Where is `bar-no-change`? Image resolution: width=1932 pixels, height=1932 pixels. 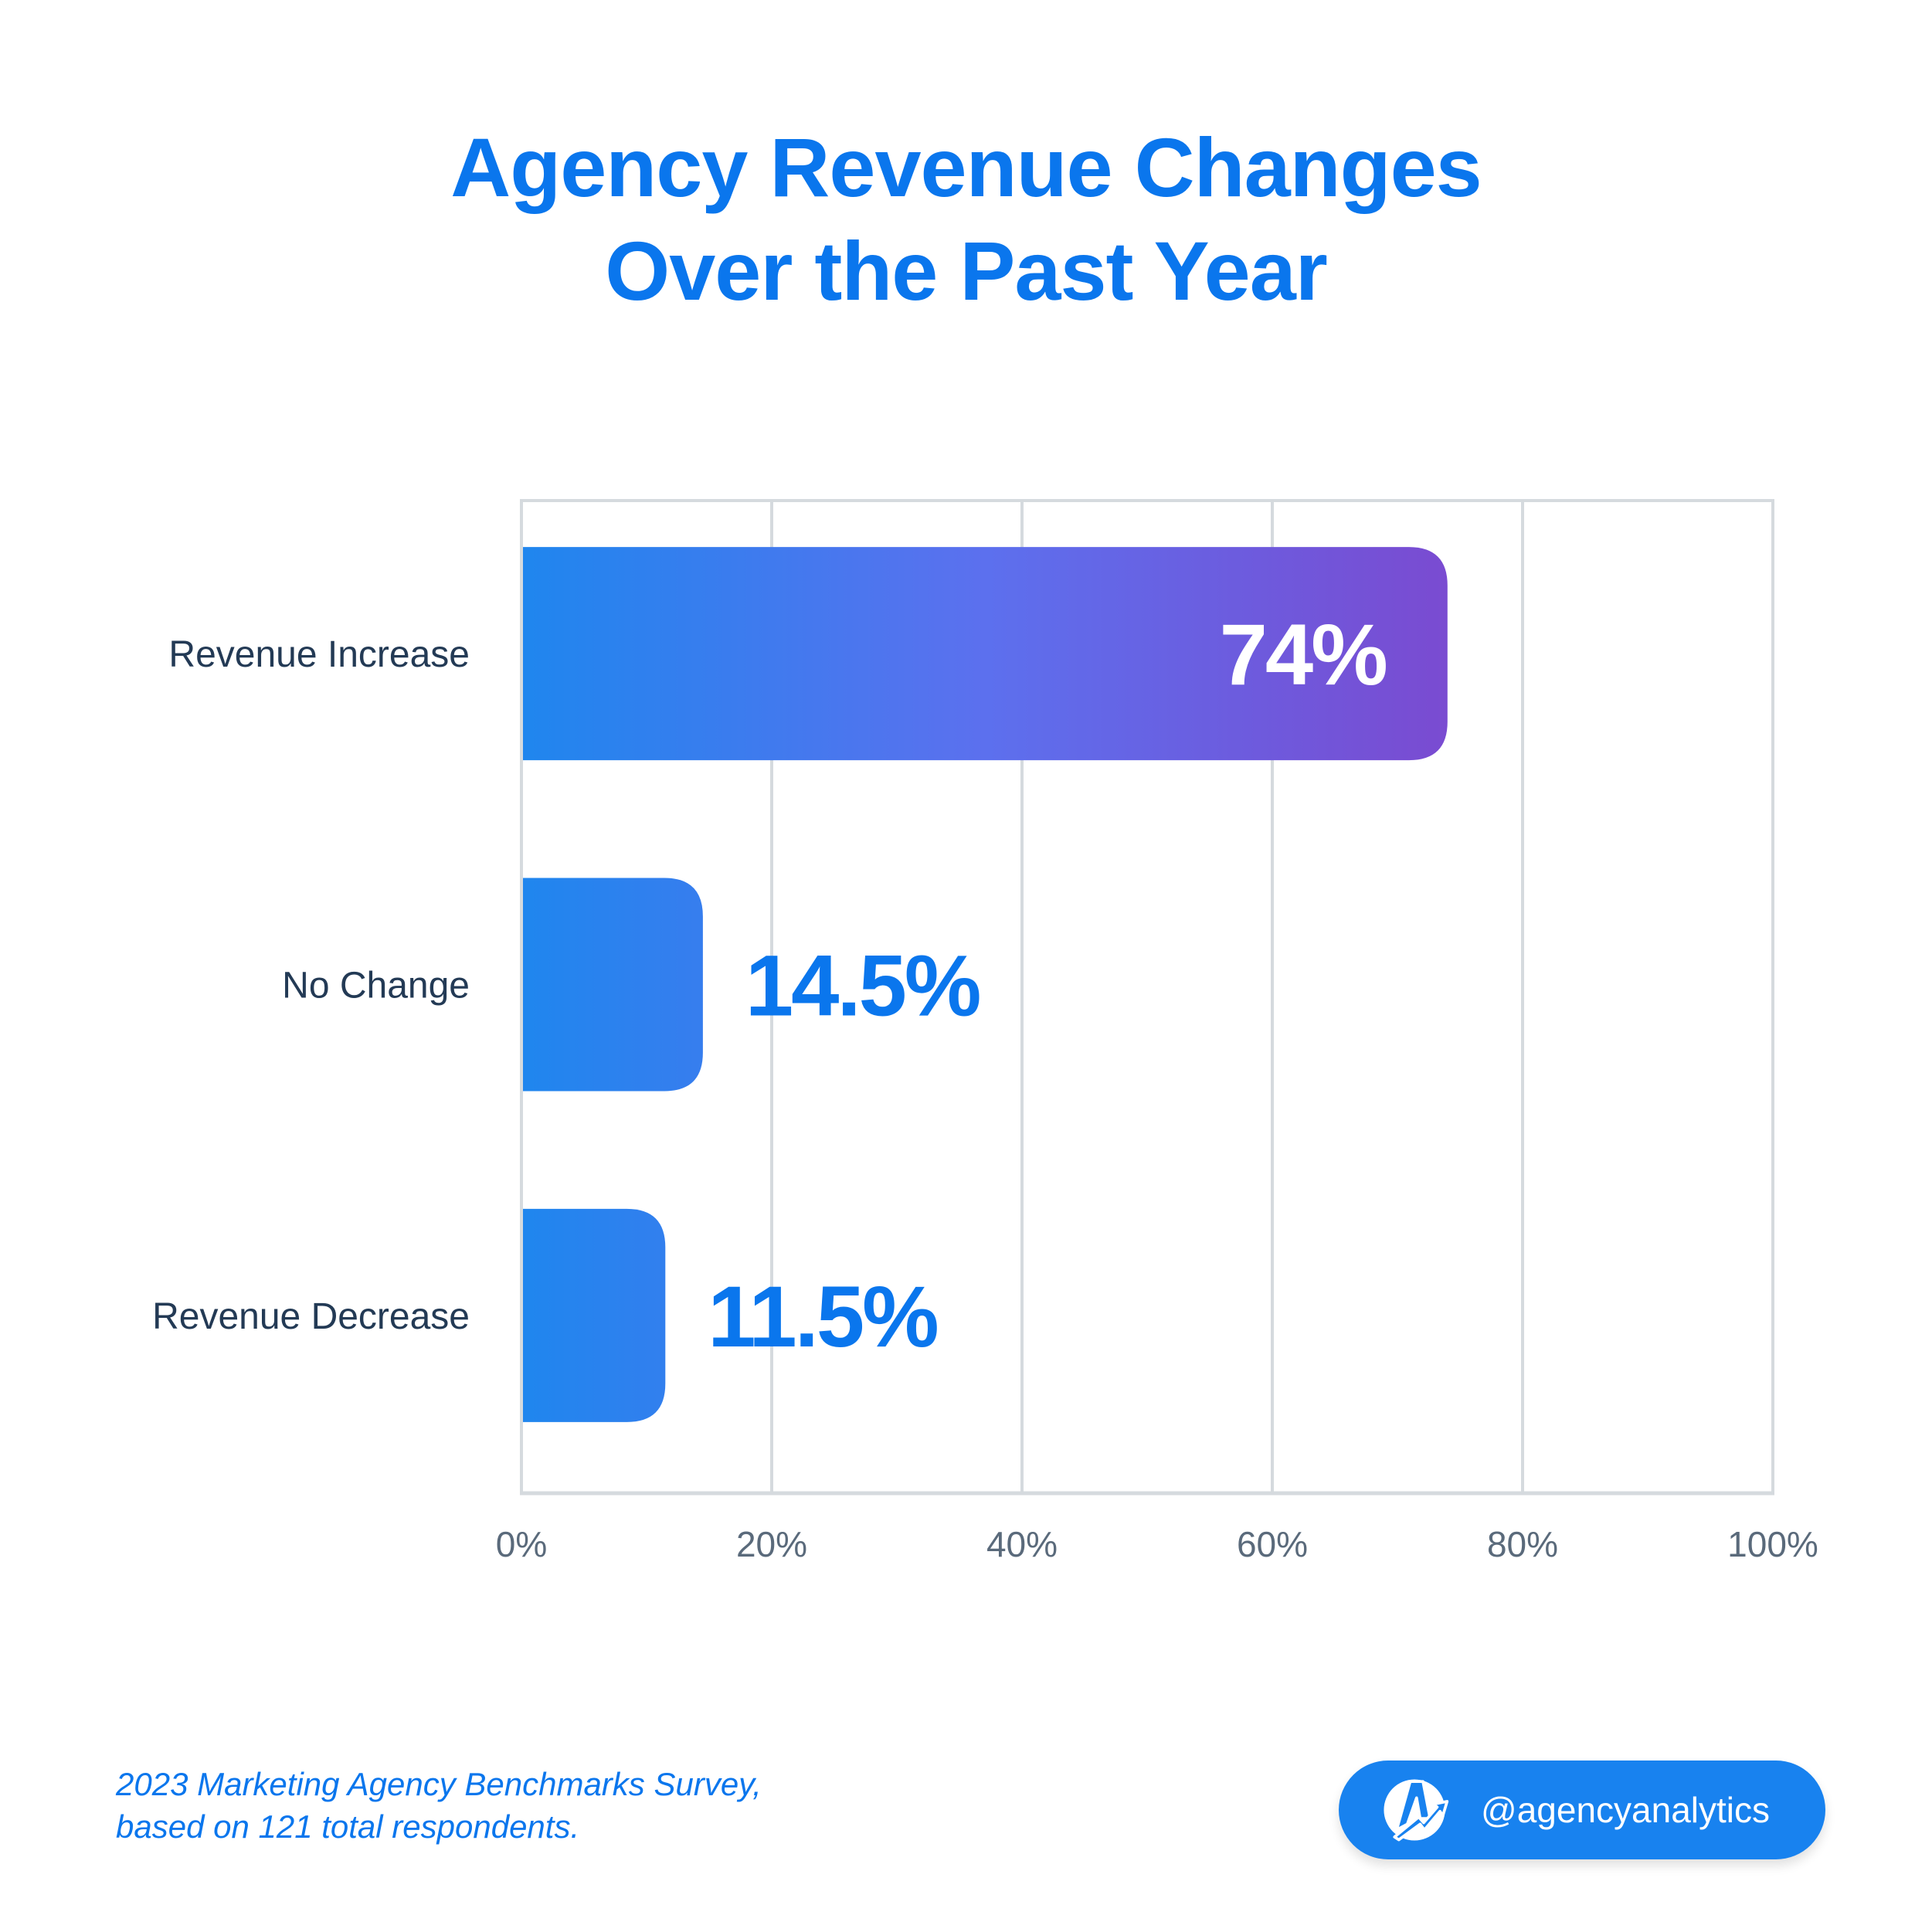 bar-no-change is located at coordinates (613, 985).